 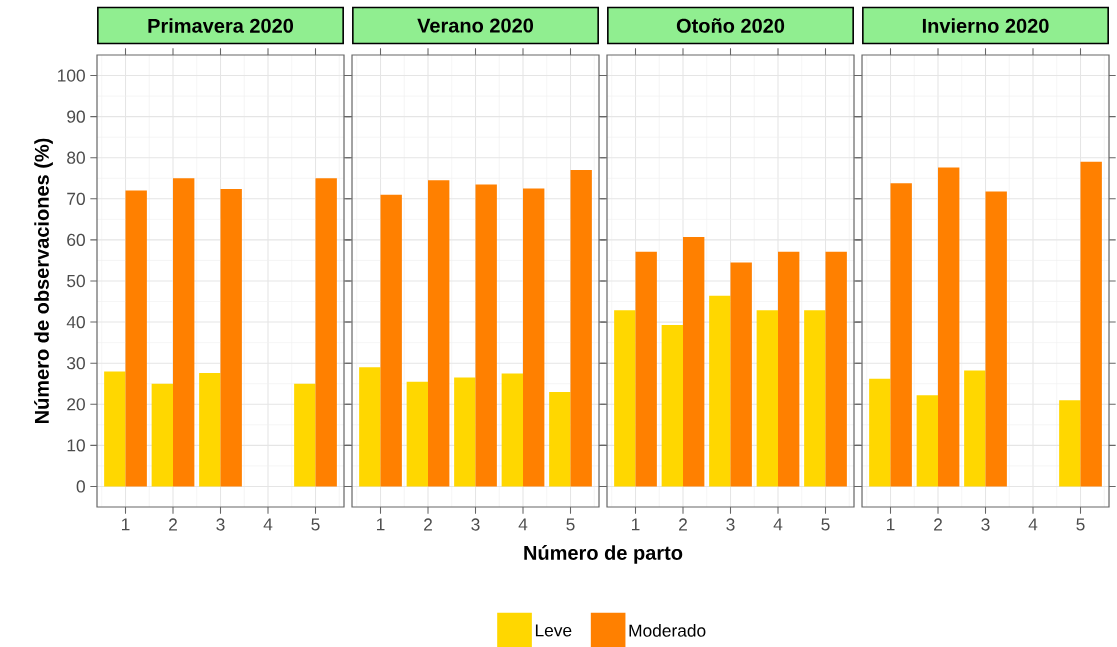 What do you see at coordinates (76, 198) in the screenshot?
I see `y-tick-label: 70` at bounding box center [76, 198].